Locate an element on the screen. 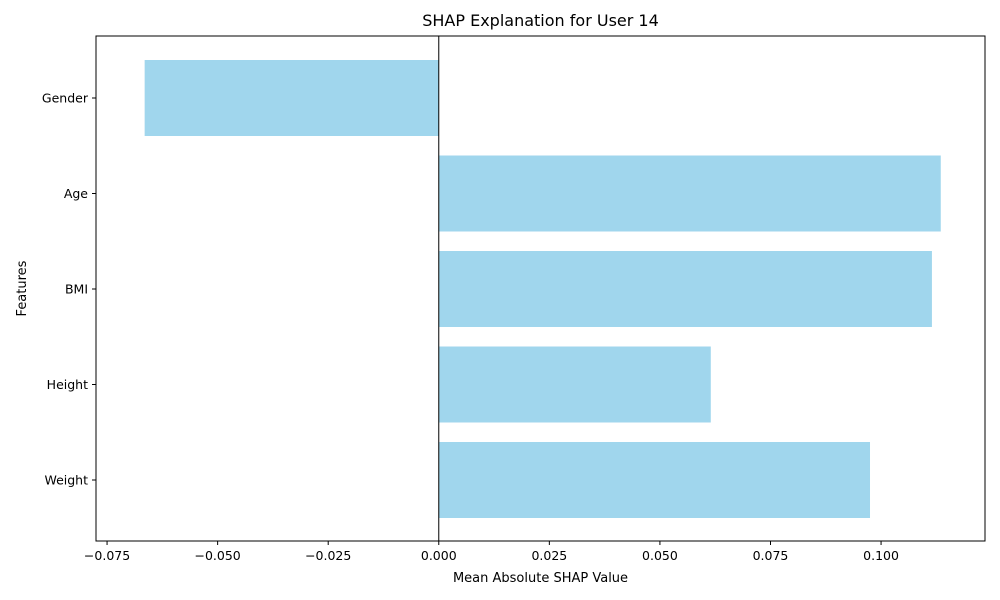 This screenshot has height=600, width=1000. y-tick-label-weight: Weight is located at coordinates (66, 480).